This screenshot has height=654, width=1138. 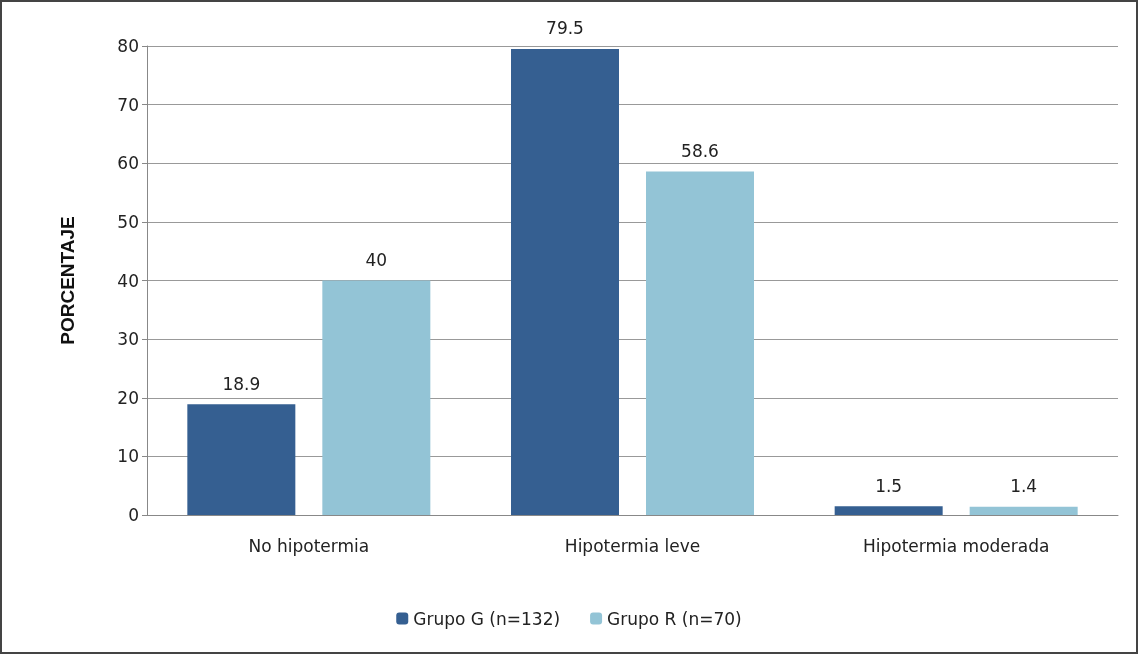 What do you see at coordinates (133, 515) in the screenshot?
I see `y-tick-label: 0` at bounding box center [133, 515].